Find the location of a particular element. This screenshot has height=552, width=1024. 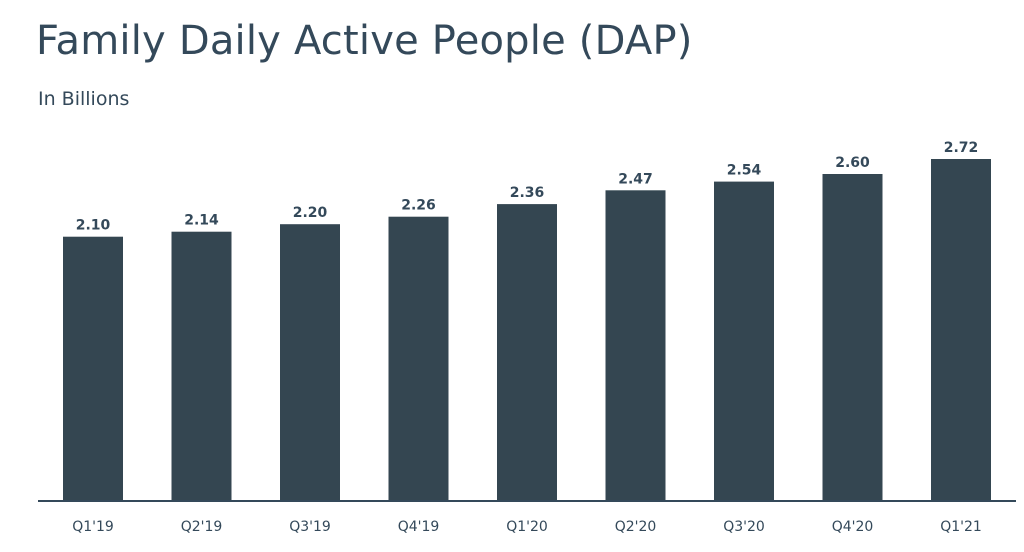

x-tick-label: Q2'19 is located at coordinates (202, 527).